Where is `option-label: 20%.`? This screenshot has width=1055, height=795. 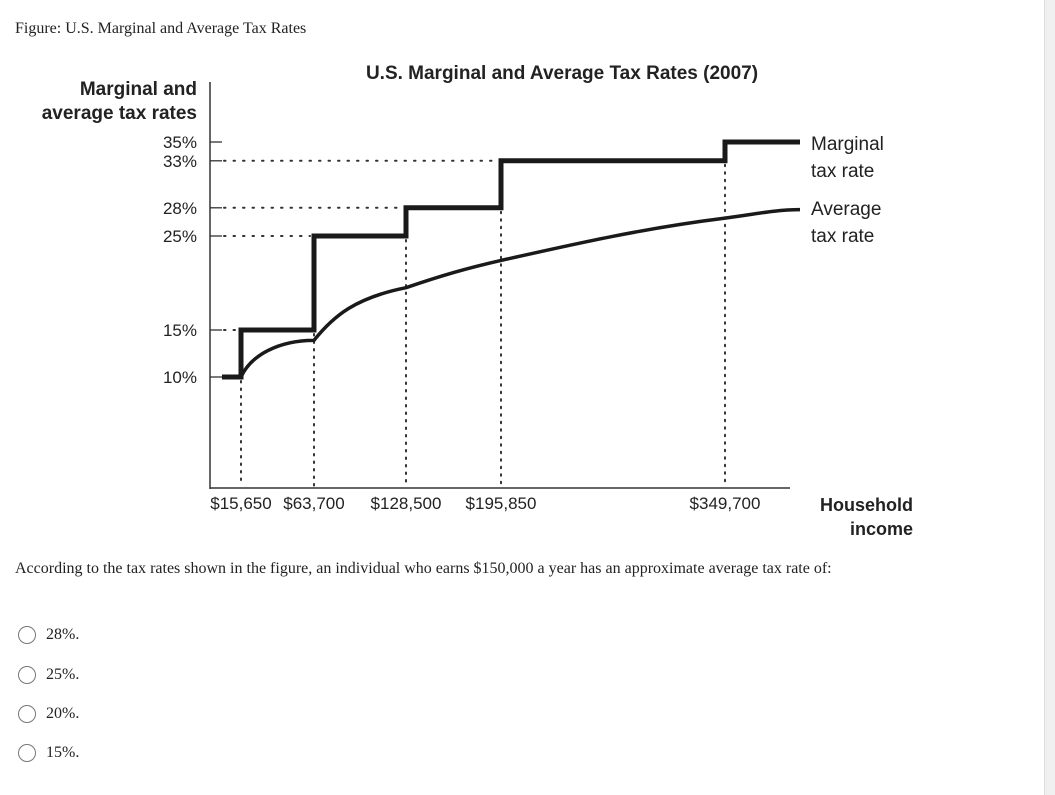 option-label: 20%. is located at coordinates (63, 713).